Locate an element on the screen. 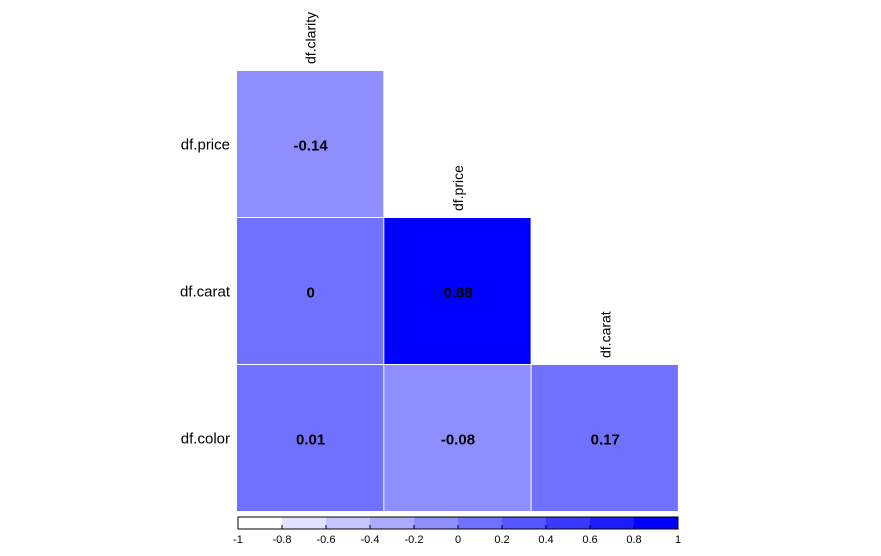 Image resolution: width=881 pixels, height=556 pixels. colorbar-tick-label: 0.2 is located at coordinates (501, 540).